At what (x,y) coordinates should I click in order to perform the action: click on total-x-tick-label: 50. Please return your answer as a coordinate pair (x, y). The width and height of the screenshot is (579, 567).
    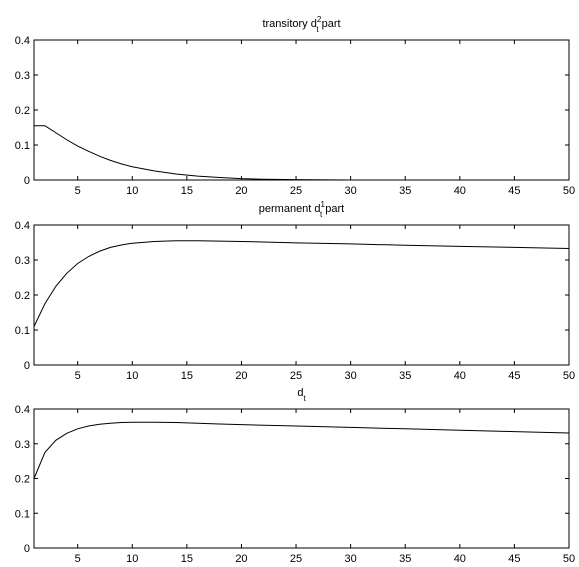
    Looking at the image, I should click on (569, 559).